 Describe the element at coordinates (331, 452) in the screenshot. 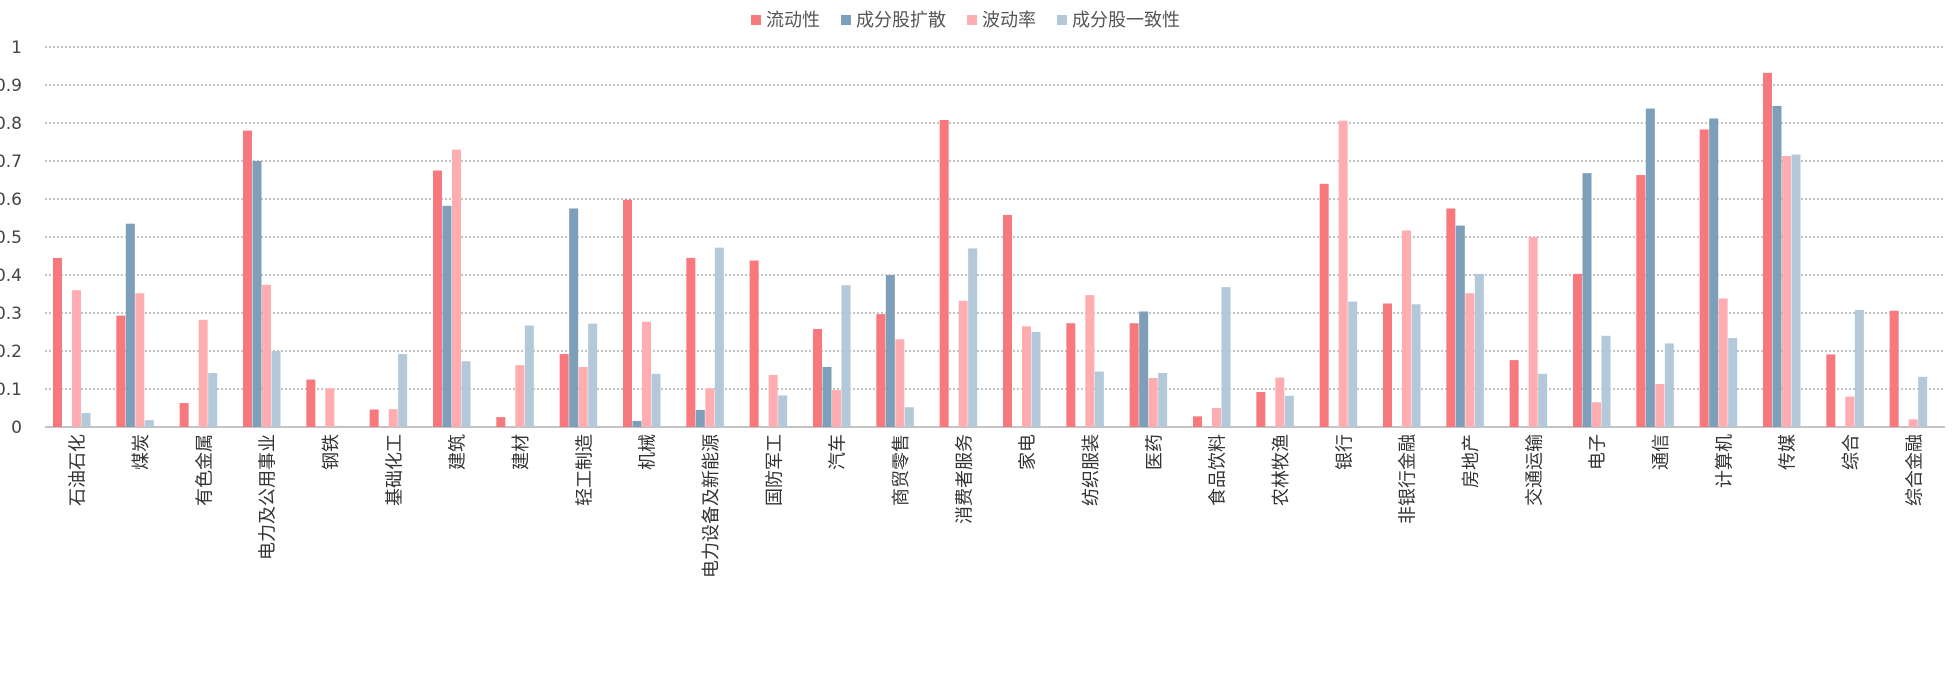

I see `x-tick-label: 钢铁` at that location.